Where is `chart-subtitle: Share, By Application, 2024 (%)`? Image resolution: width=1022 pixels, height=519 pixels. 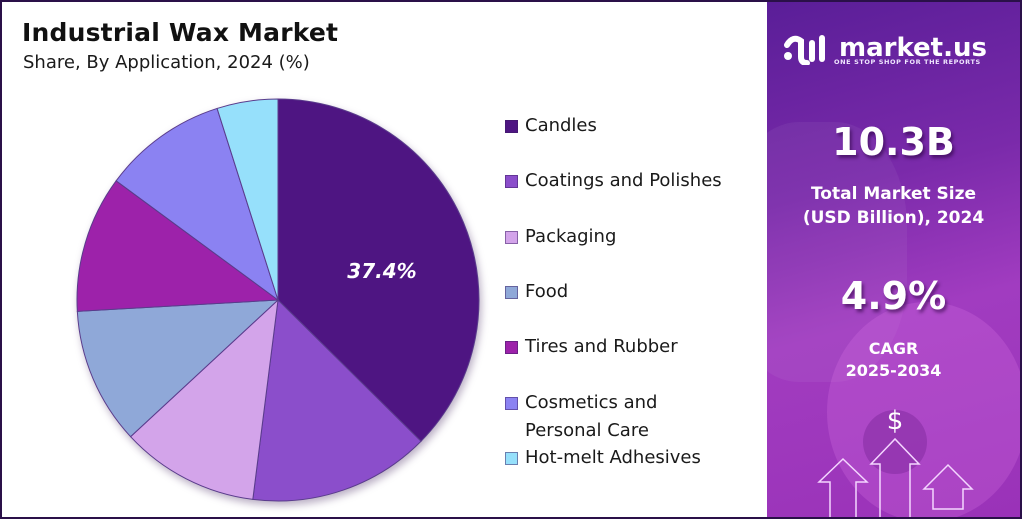
chart-subtitle: Share, By Application, 2024 (%) is located at coordinates (166, 62).